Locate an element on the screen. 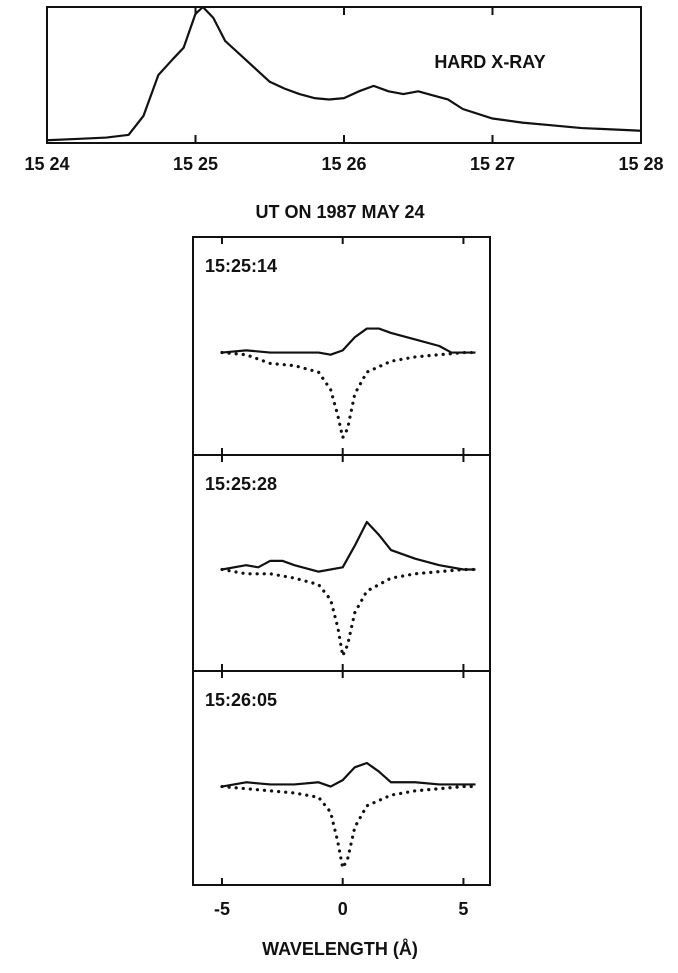  x-tick-label: 0 is located at coordinates (343, 909).